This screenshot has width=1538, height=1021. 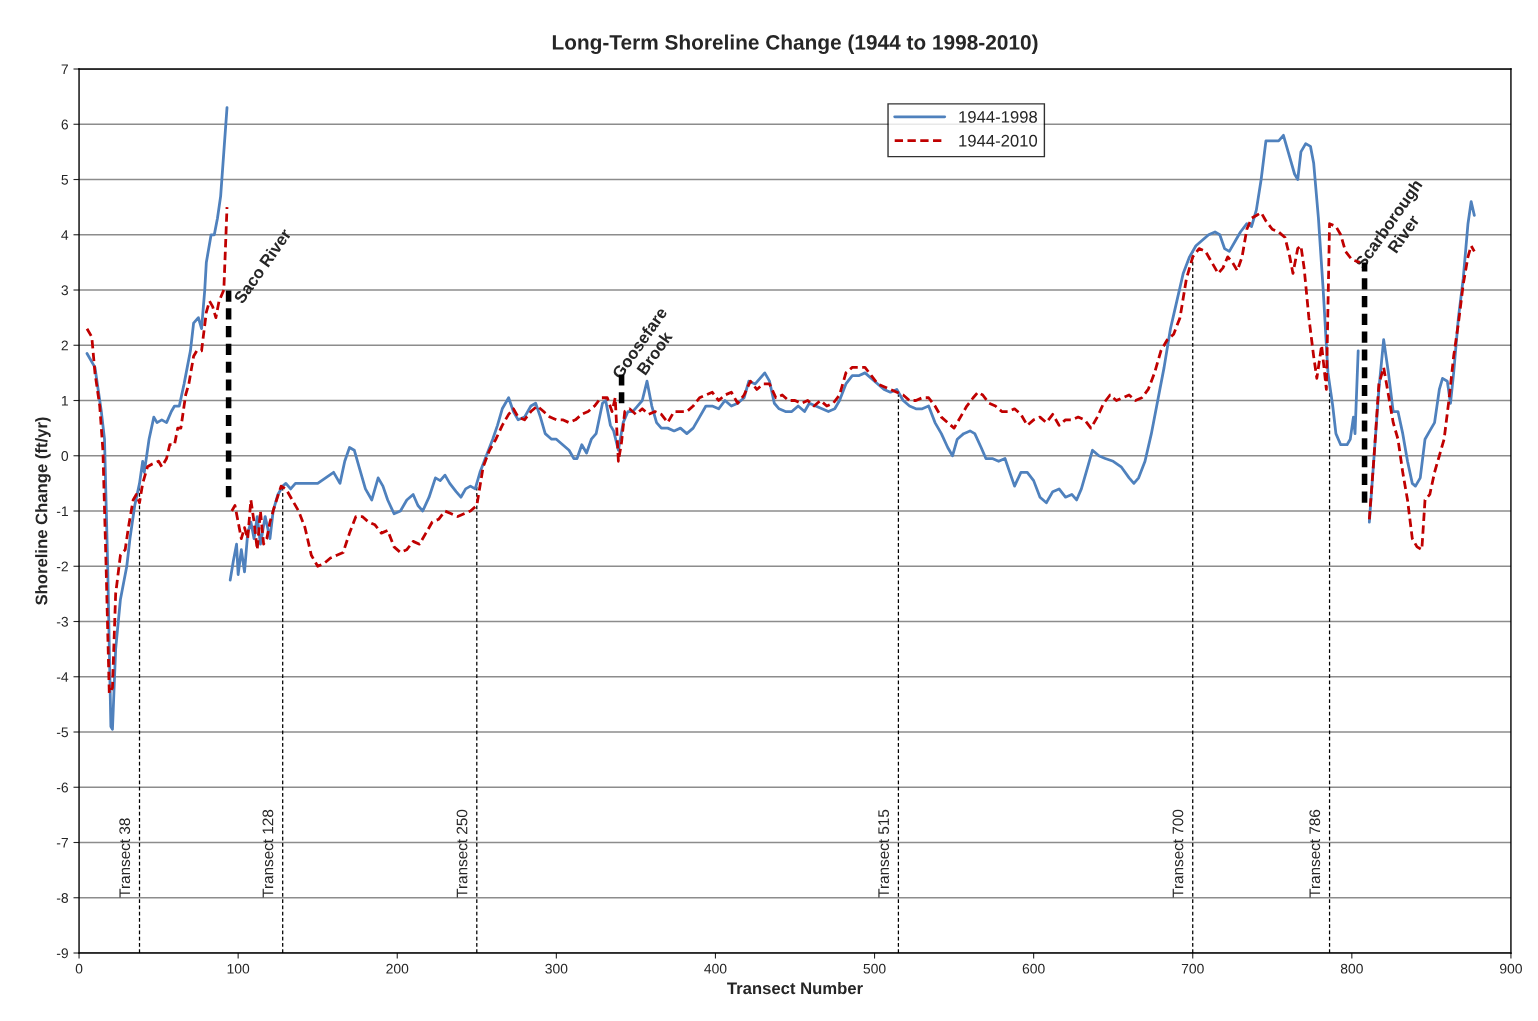 I want to click on x-tick-label: 400, so click(x=715, y=968).